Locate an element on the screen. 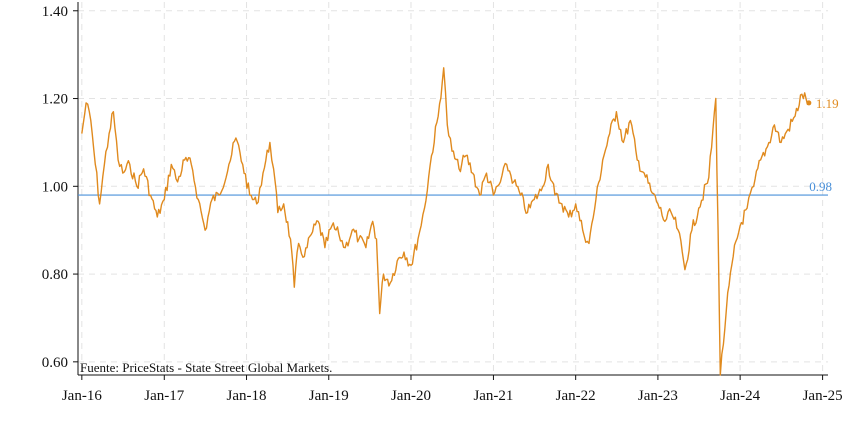  y-tick-label: 1.00 is located at coordinates (55, 187).